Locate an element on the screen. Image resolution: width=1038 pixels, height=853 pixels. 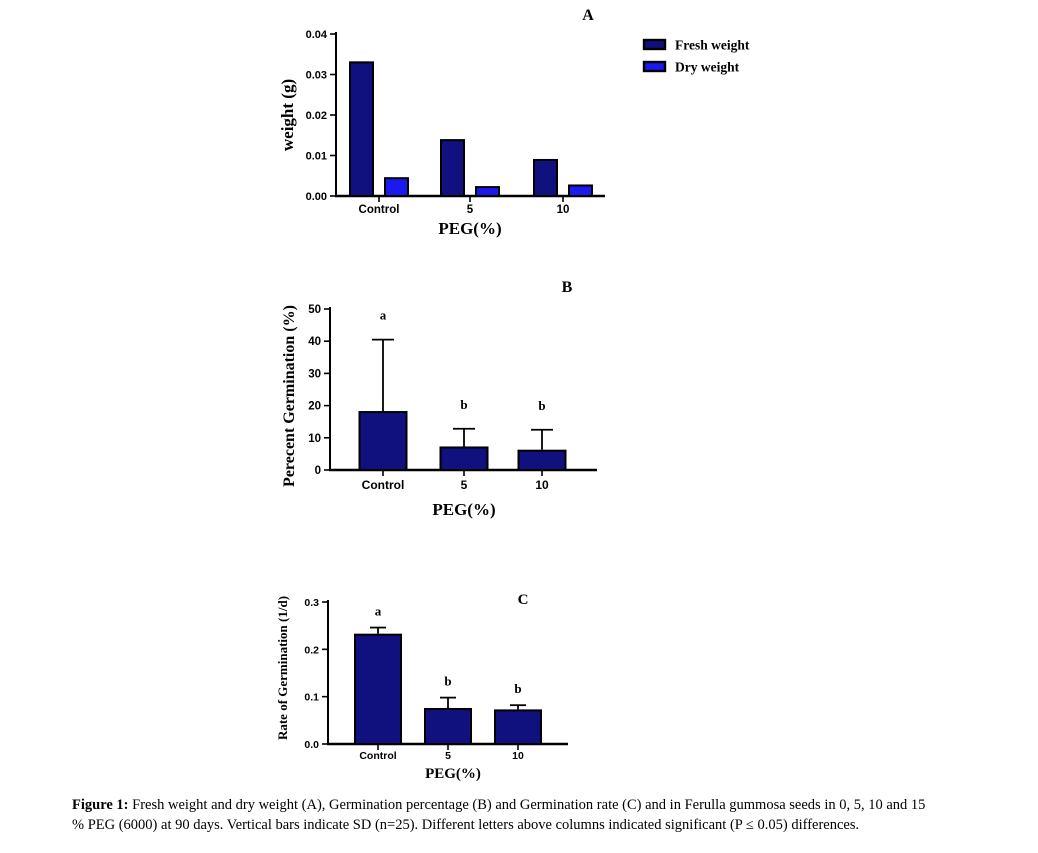
bar-a-fresh-weight-control is located at coordinates (361, 129).